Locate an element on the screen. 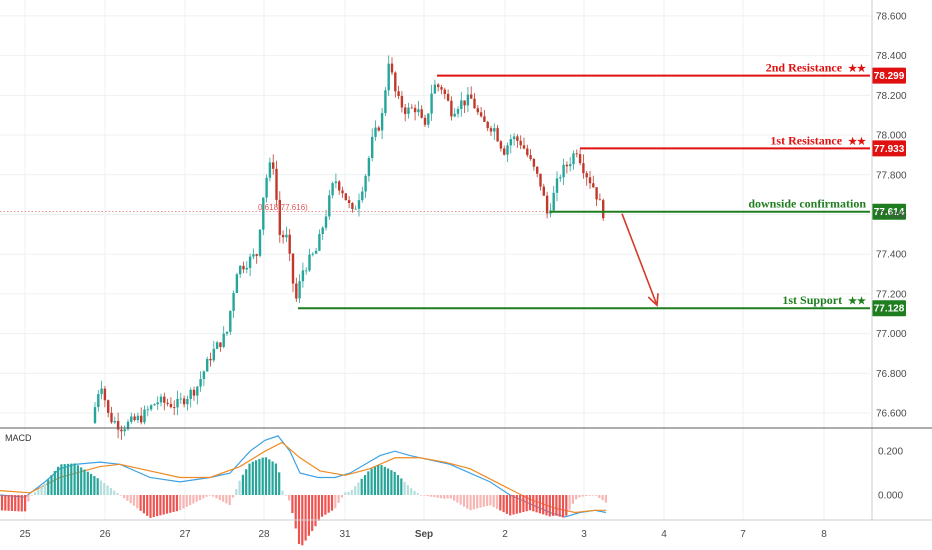 This screenshot has height=550, width=932. x-tick-label: 4 is located at coordinates (664, 534).